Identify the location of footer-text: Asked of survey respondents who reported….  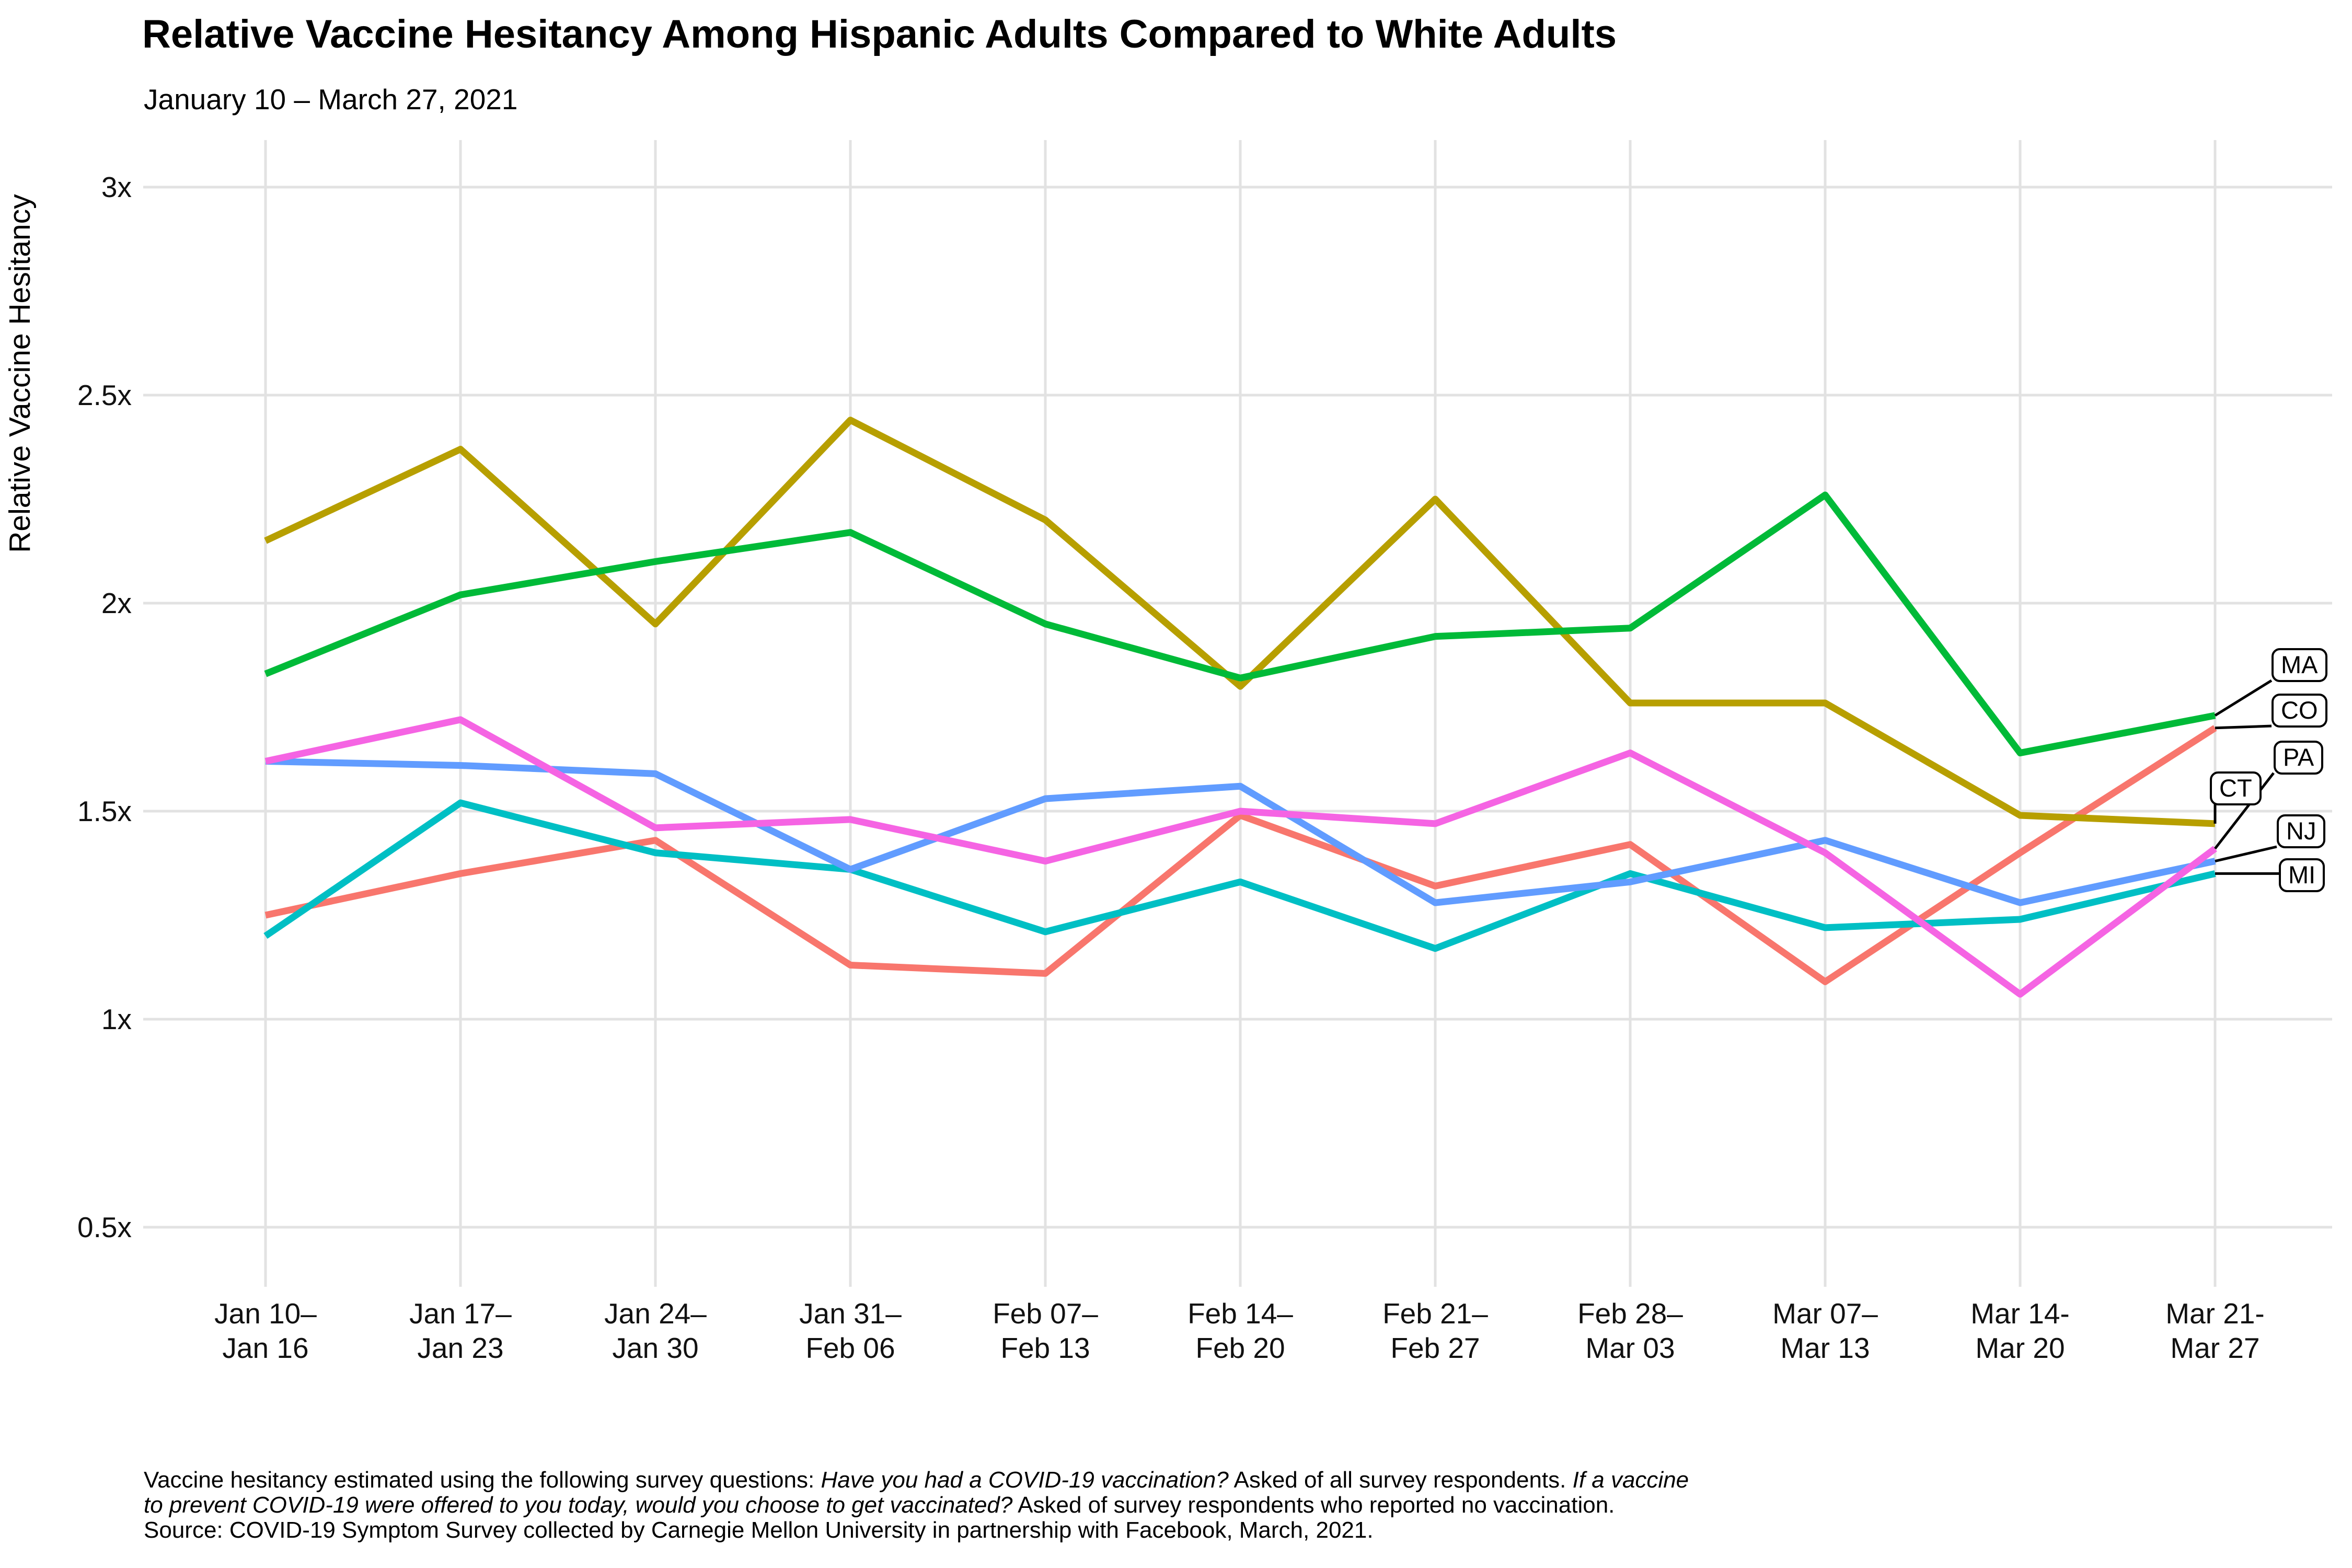
(1313, 1505).